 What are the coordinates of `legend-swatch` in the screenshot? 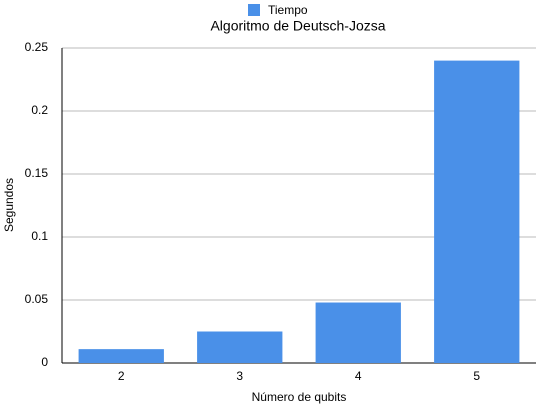 It's located at (254, 10).